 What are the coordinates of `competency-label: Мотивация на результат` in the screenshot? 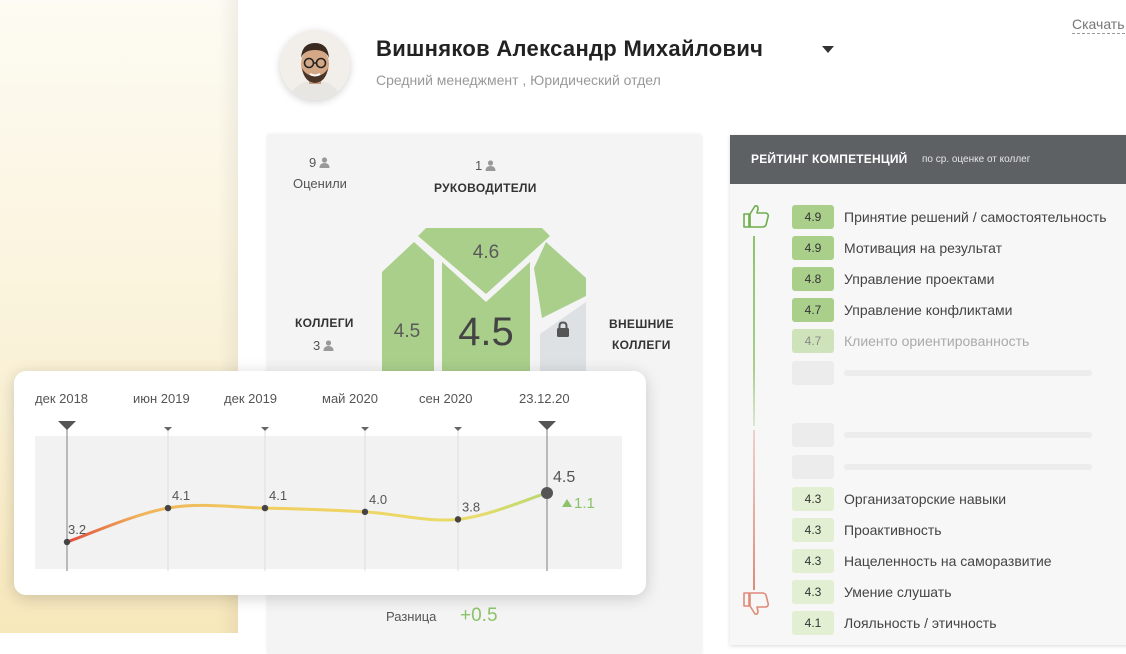 It's located at (923, 248).